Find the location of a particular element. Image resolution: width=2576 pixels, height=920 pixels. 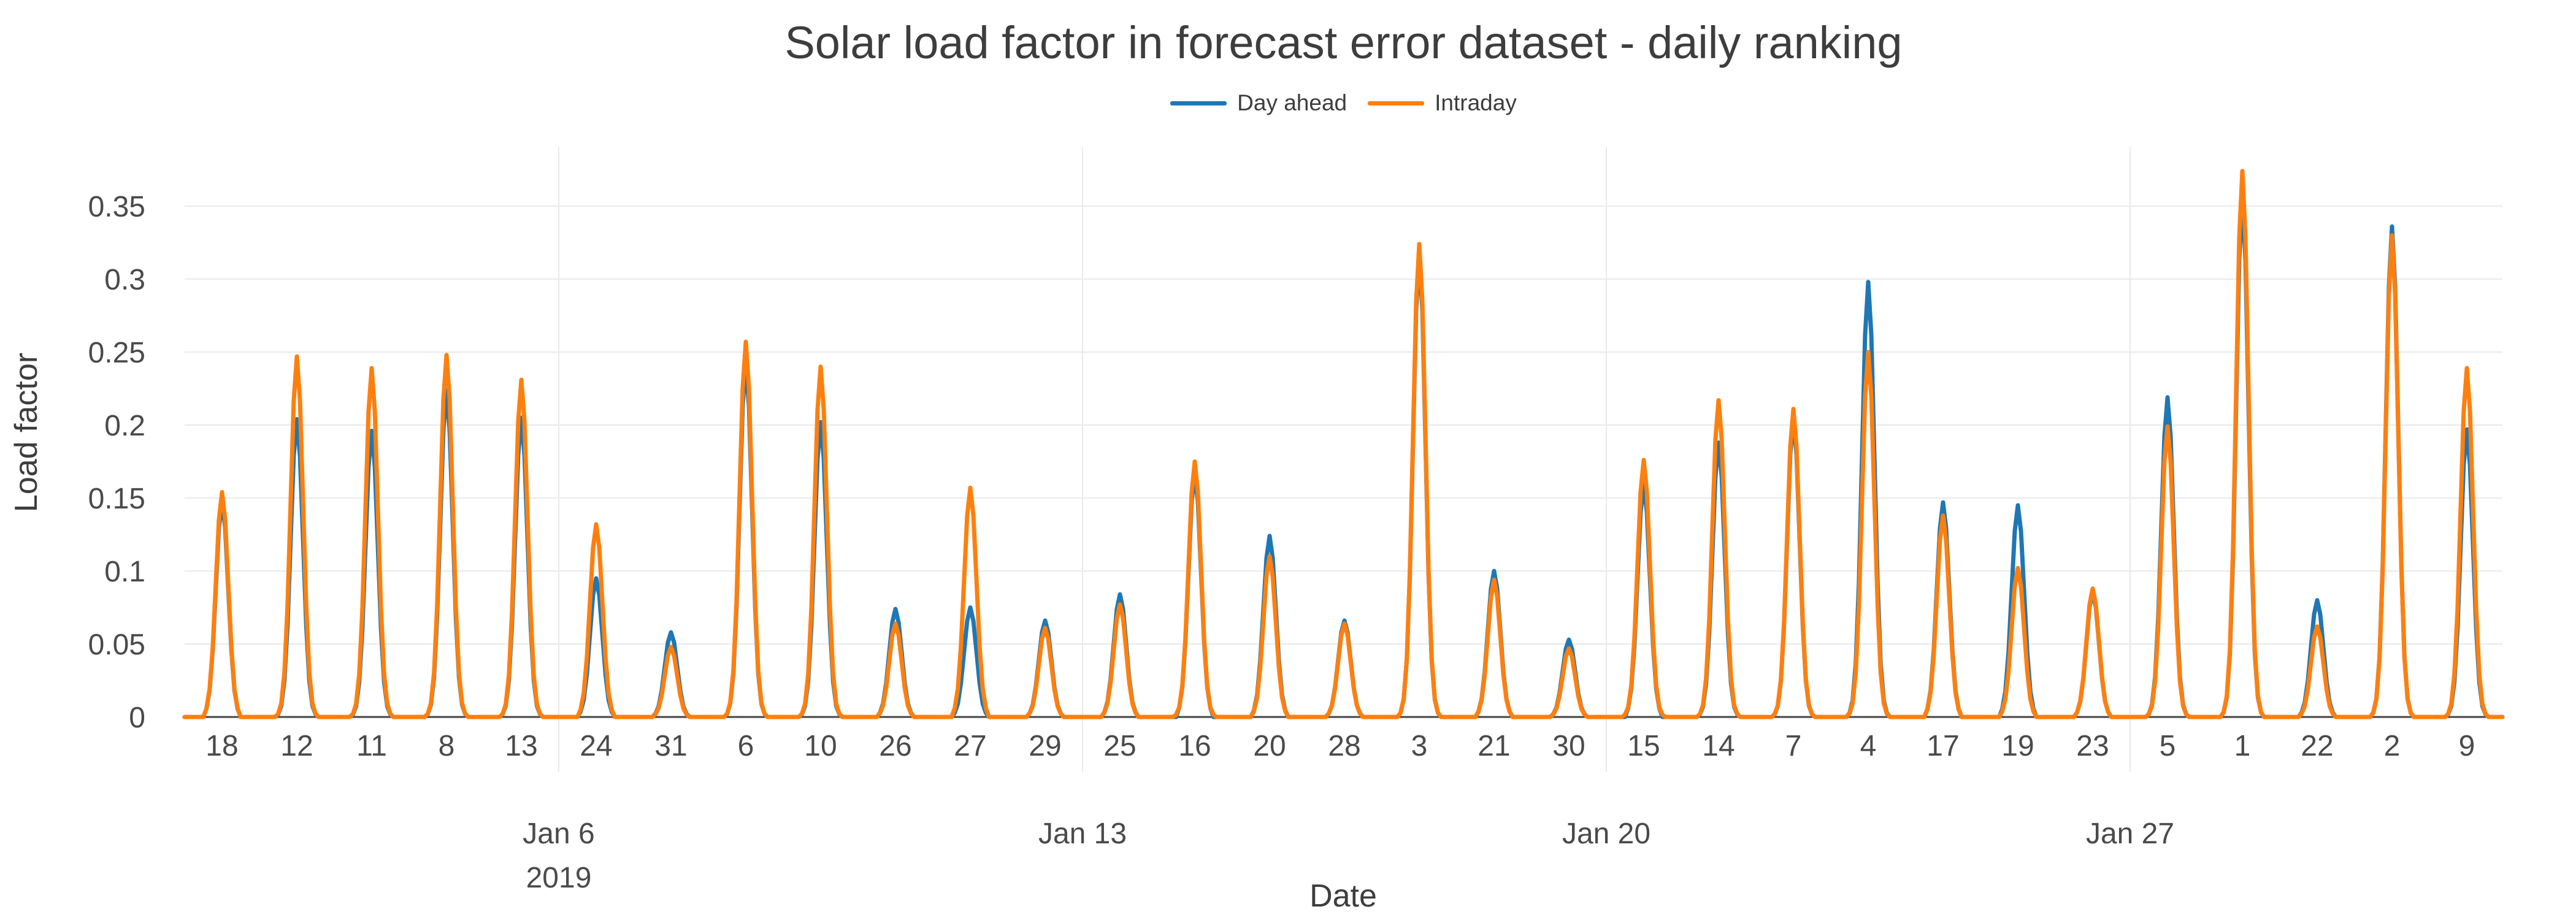

y-axis-title: Load factor is located at coordinates (26, 432).